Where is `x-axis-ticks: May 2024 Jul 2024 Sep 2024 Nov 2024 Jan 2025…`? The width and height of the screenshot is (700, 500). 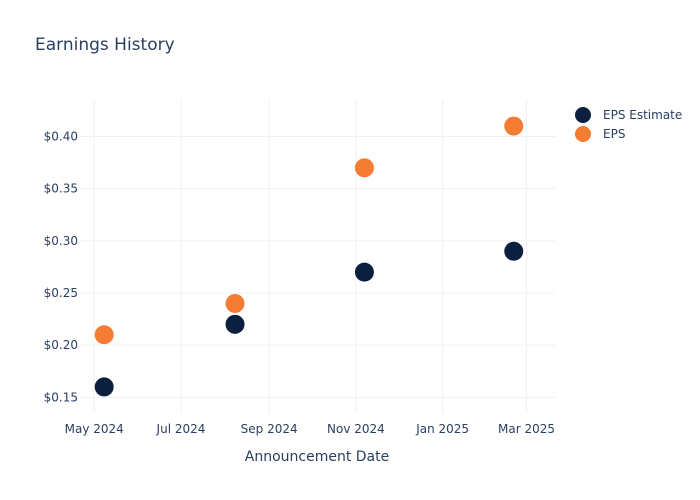
x-axis-ticks: May 2024 Jul 2024 Sep 2024 Nov 2024 Jan 2025… is located at coordinates (310, 429).